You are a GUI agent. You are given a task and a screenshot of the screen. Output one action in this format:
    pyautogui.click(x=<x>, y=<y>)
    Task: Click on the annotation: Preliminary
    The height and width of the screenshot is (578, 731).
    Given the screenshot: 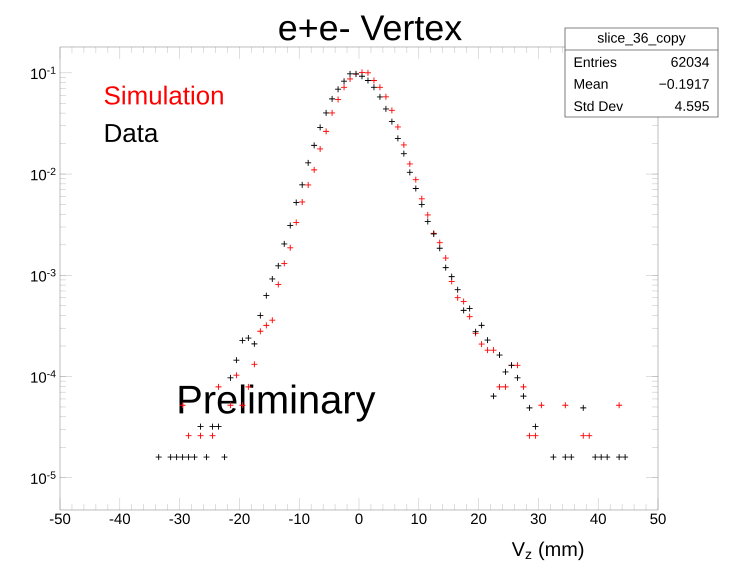 What is the action you would take?
    pyautogui.click(x=278, y=403)
    